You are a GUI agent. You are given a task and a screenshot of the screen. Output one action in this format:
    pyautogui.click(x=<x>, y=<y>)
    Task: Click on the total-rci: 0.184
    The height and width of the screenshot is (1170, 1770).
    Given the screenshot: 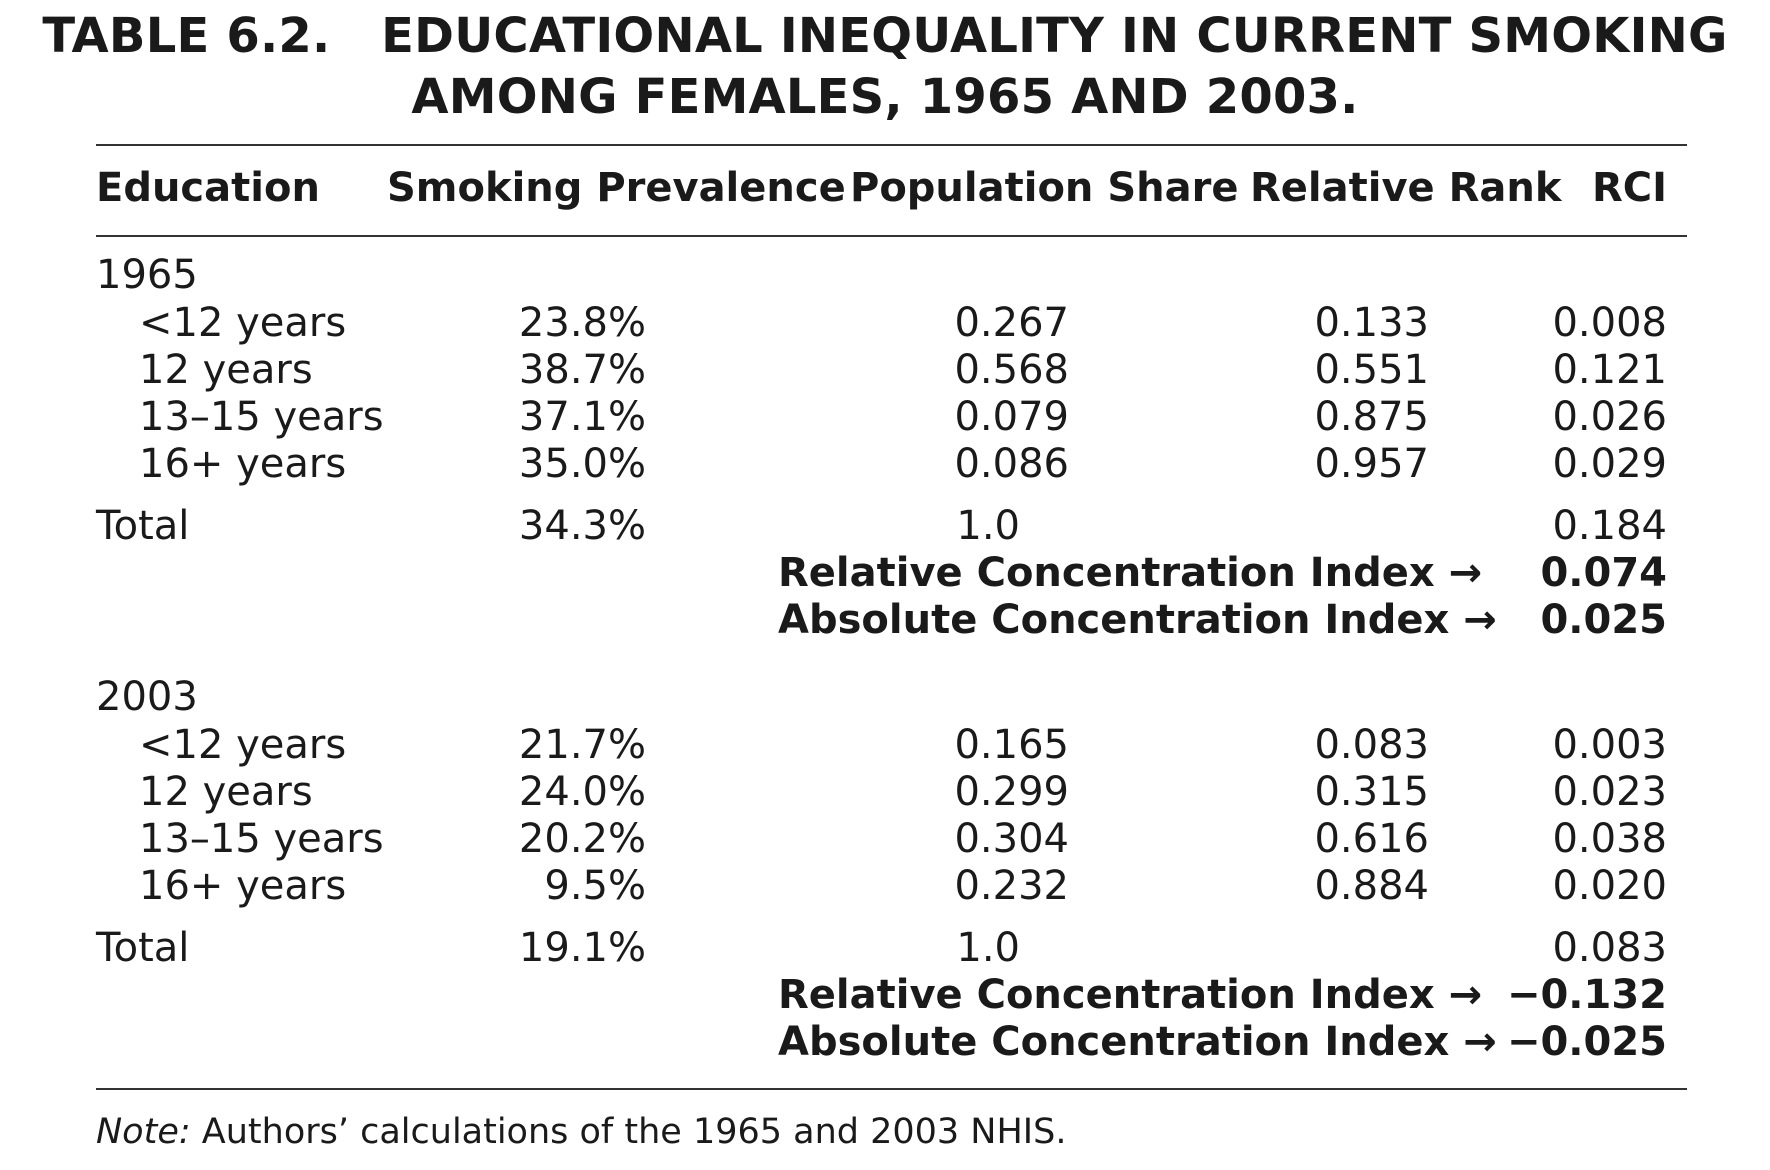 What is the action you would take?
    pyautogui.click(x=1609, y=526)
    